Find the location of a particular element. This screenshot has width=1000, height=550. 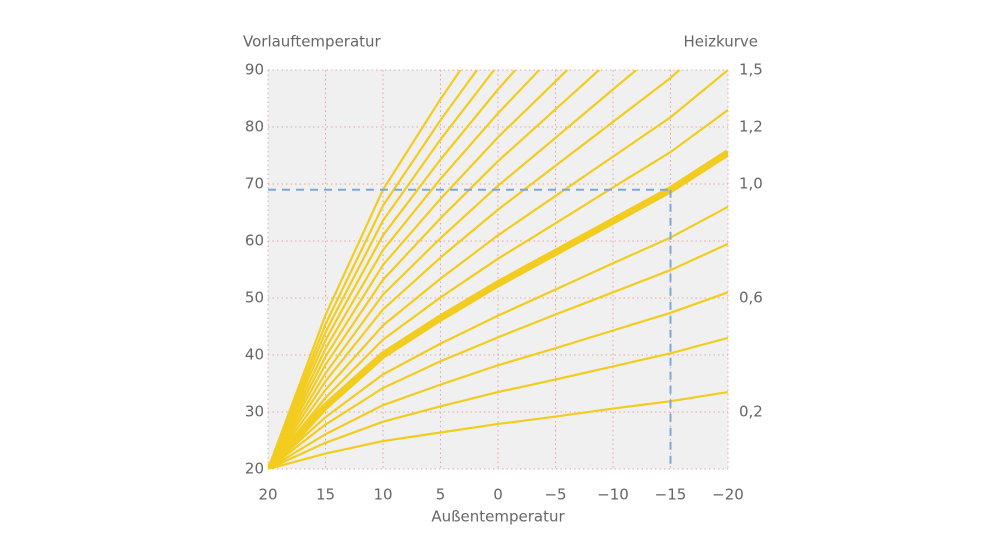

y2-tick-label: 1,5 is located at coordinates (751, 70).